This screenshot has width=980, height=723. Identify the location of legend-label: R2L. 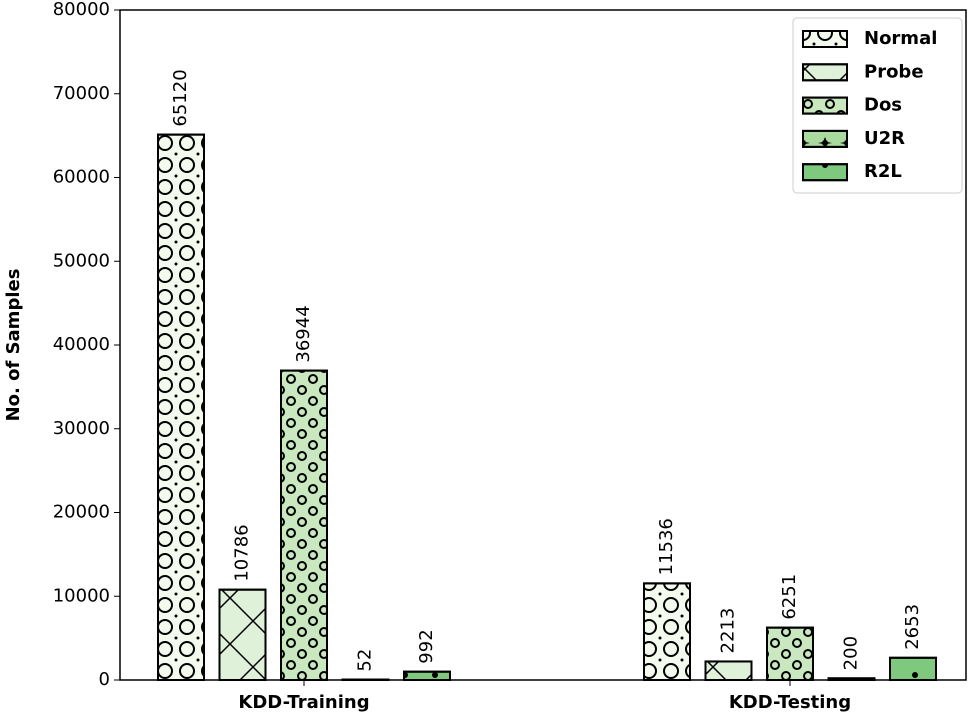
(883, 171).